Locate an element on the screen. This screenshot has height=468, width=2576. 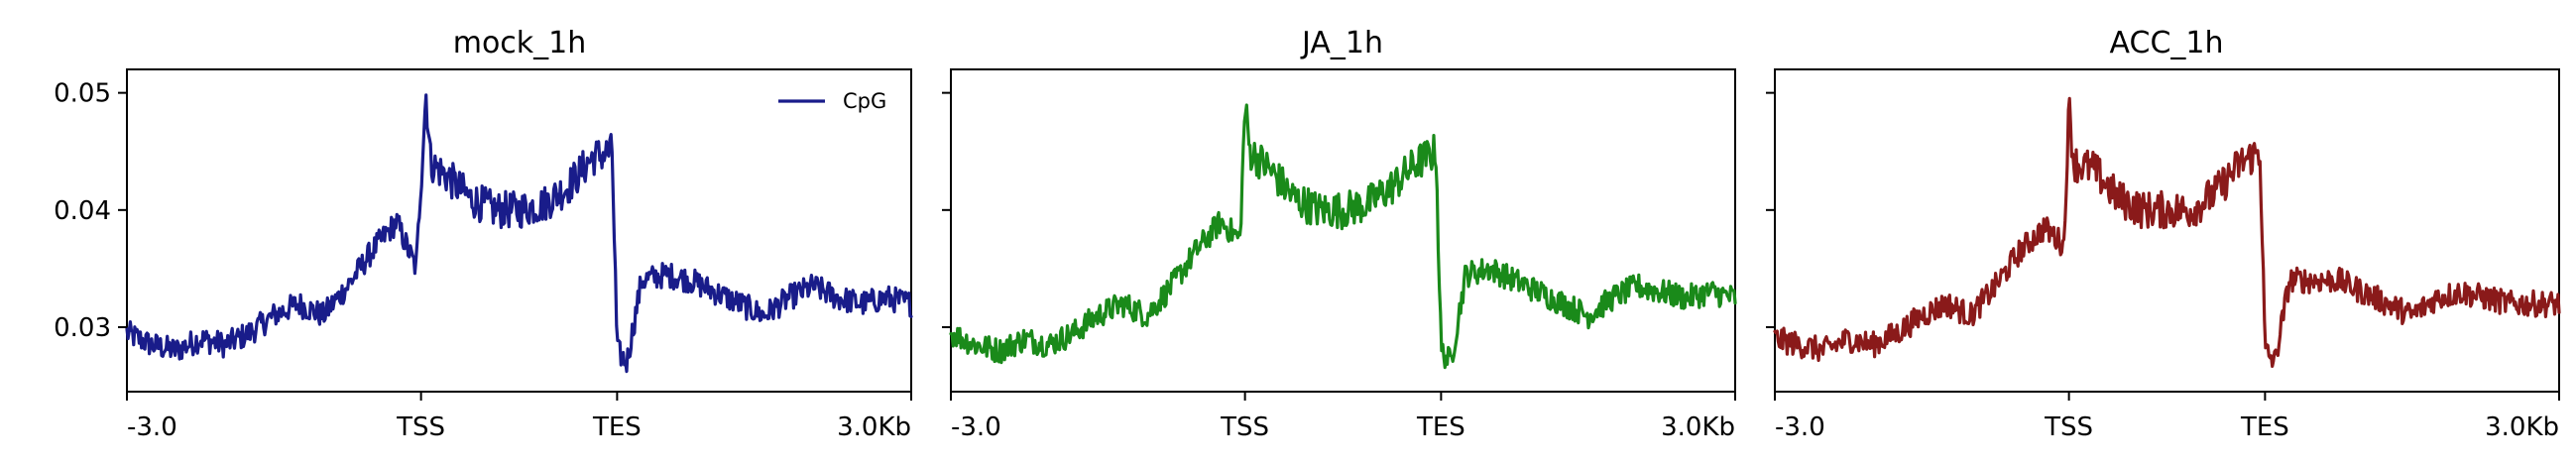
y-tick-label: 0.05 is located at coordinates (82, 94).